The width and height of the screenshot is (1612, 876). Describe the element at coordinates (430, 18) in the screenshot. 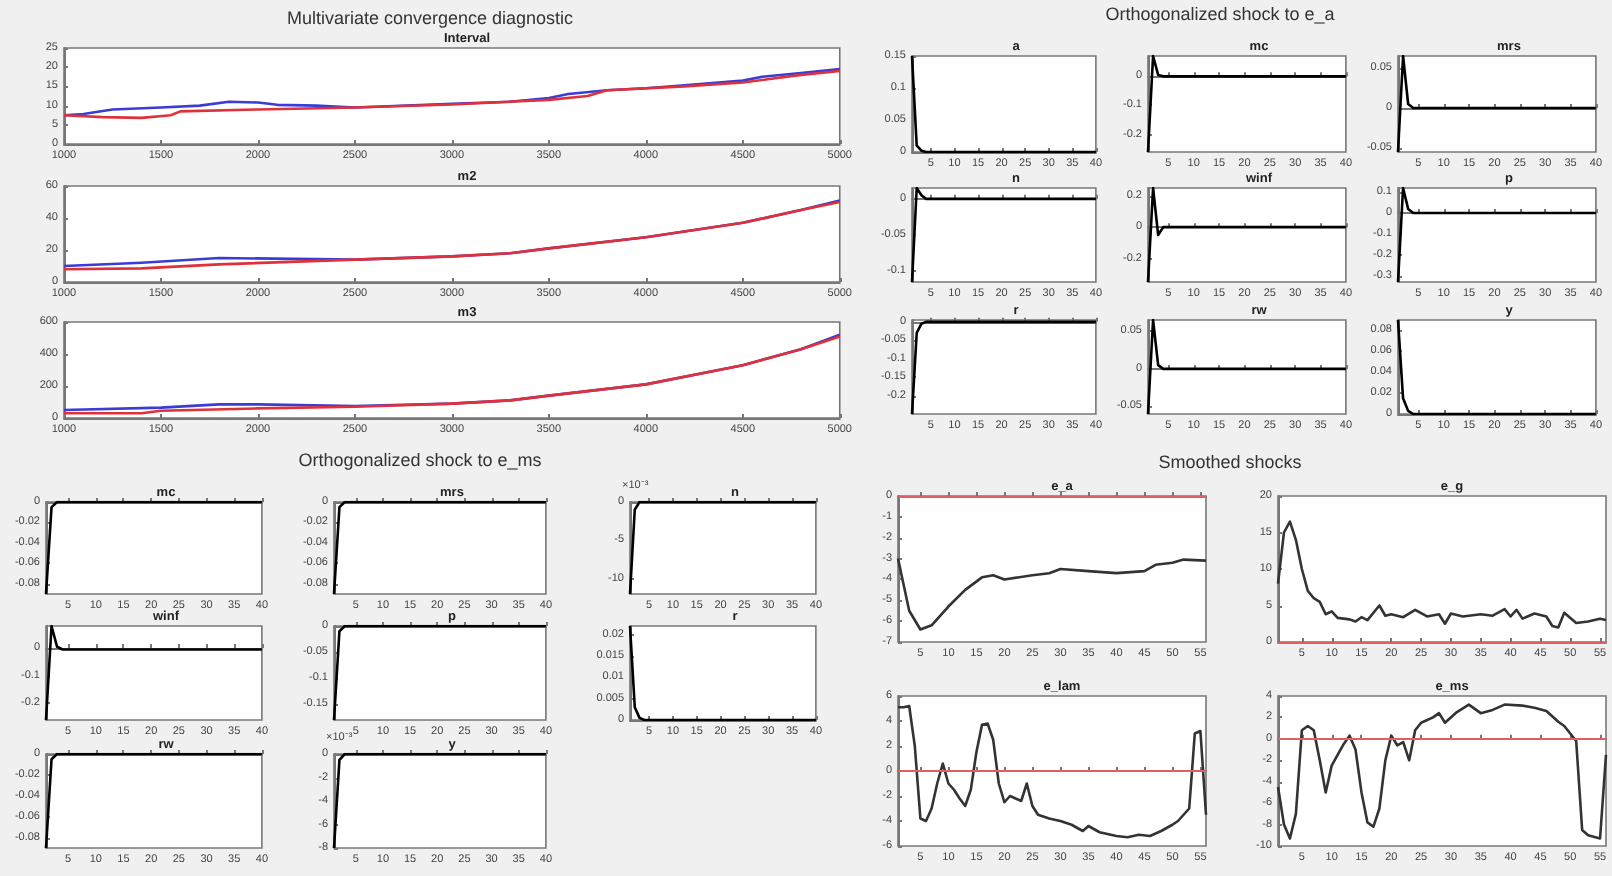

I see `text: Multivariate convergence diagnostic` at that location.